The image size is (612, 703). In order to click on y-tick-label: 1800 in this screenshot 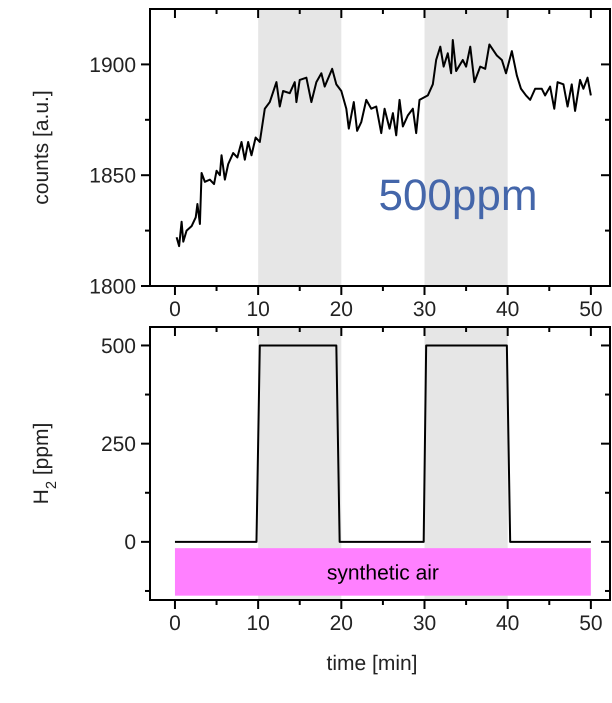, I will do `click(112, 286)`.